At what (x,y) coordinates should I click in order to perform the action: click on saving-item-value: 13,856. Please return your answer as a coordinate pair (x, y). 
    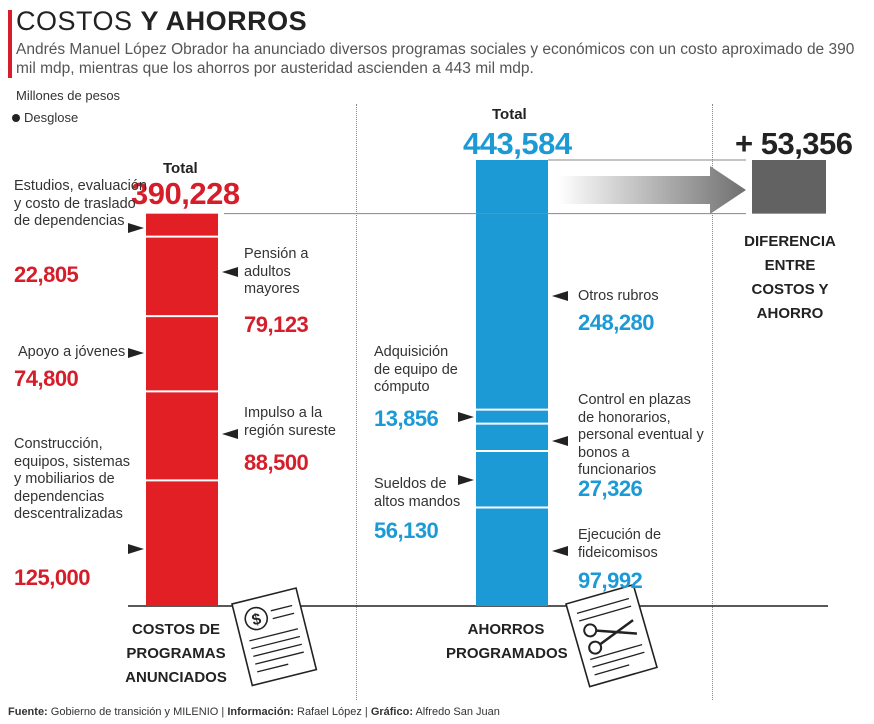
    Looking at the image, I should click on (406, 418).